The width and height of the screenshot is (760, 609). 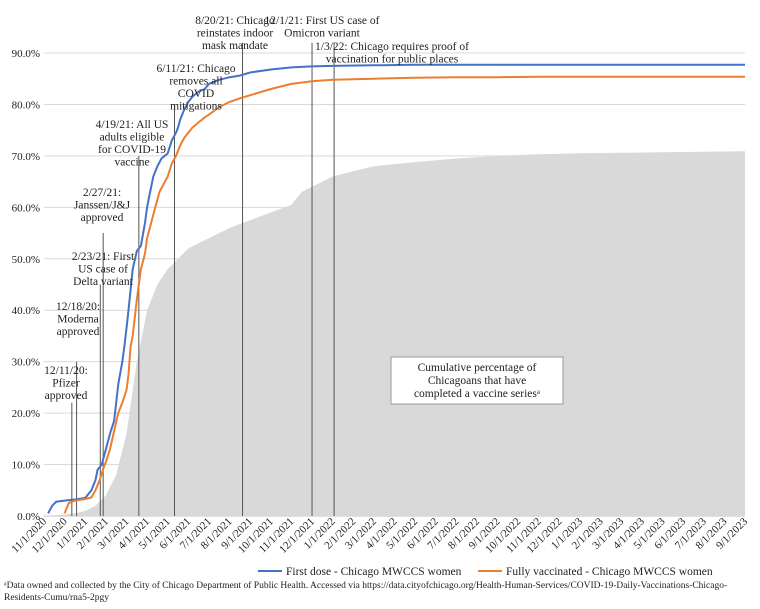 What do you see at coordinates (103, 257) in the screenshot?
I see `annotation-text: 2/23/21: First` at bounding box center [103, 257].